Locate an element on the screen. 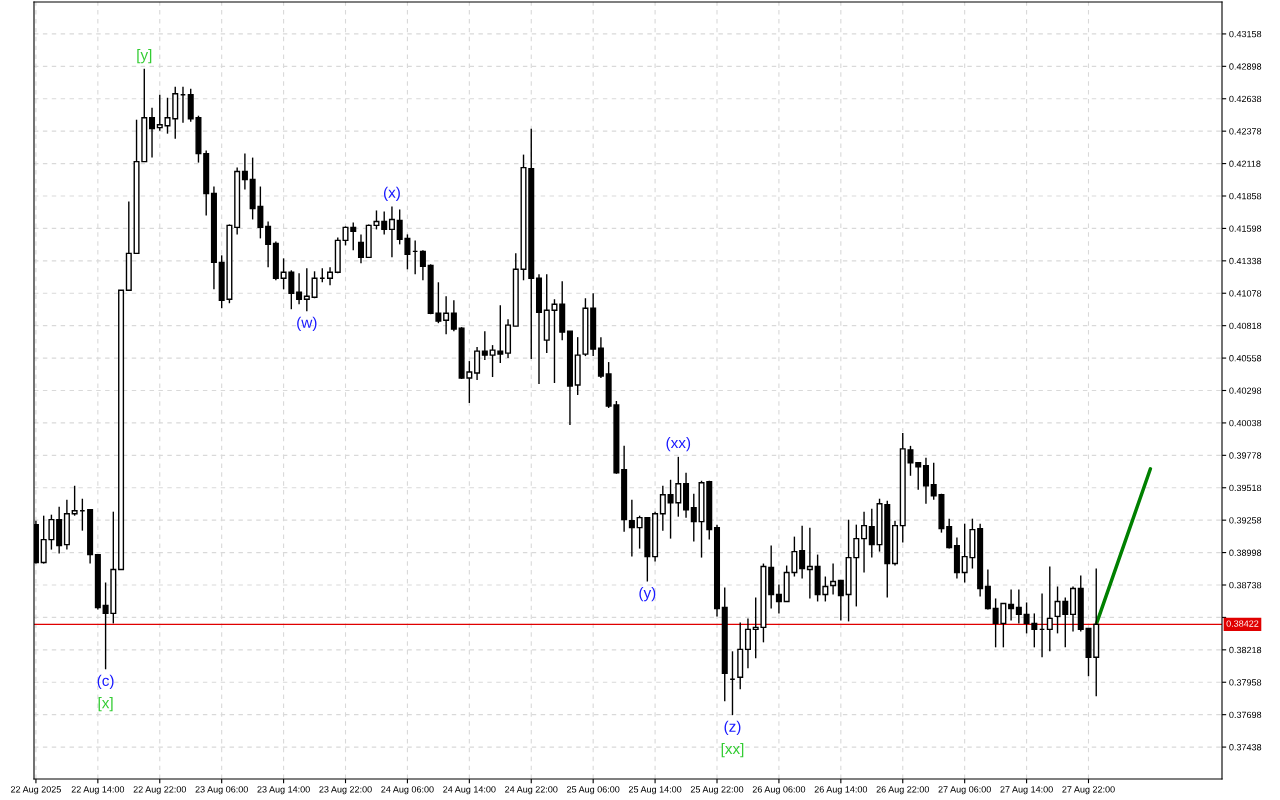  x-tick-label: 26 Aug 14:00 is located at coordinates (841, 790).